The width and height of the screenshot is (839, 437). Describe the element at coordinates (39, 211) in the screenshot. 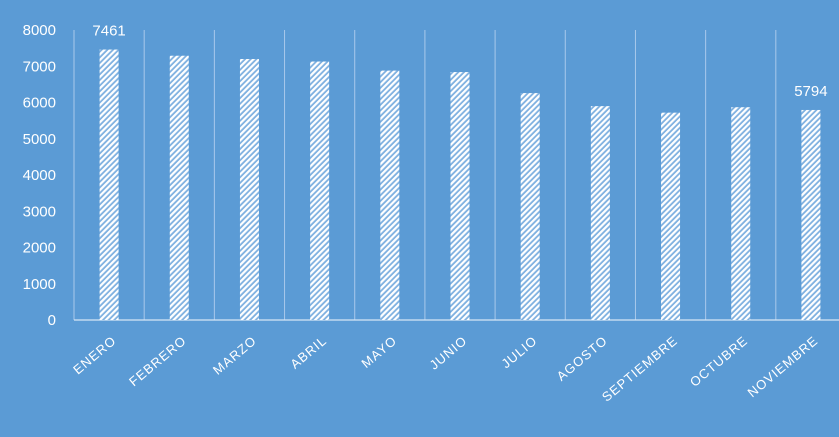

I see `y-tick-label: 3000` at that location.